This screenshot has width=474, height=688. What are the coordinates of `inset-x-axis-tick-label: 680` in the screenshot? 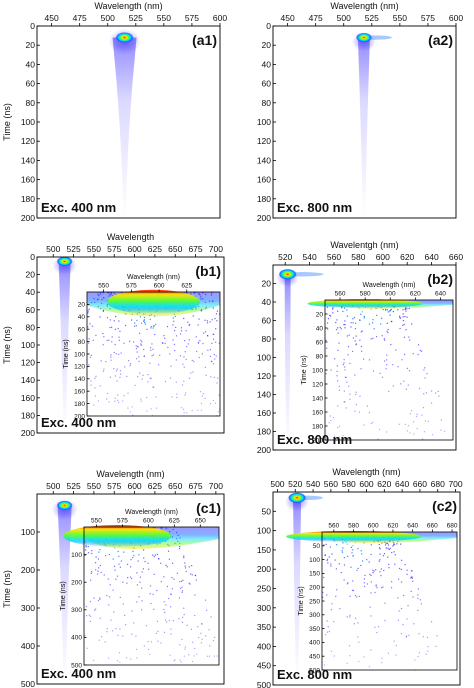 It's located at (452, 526).